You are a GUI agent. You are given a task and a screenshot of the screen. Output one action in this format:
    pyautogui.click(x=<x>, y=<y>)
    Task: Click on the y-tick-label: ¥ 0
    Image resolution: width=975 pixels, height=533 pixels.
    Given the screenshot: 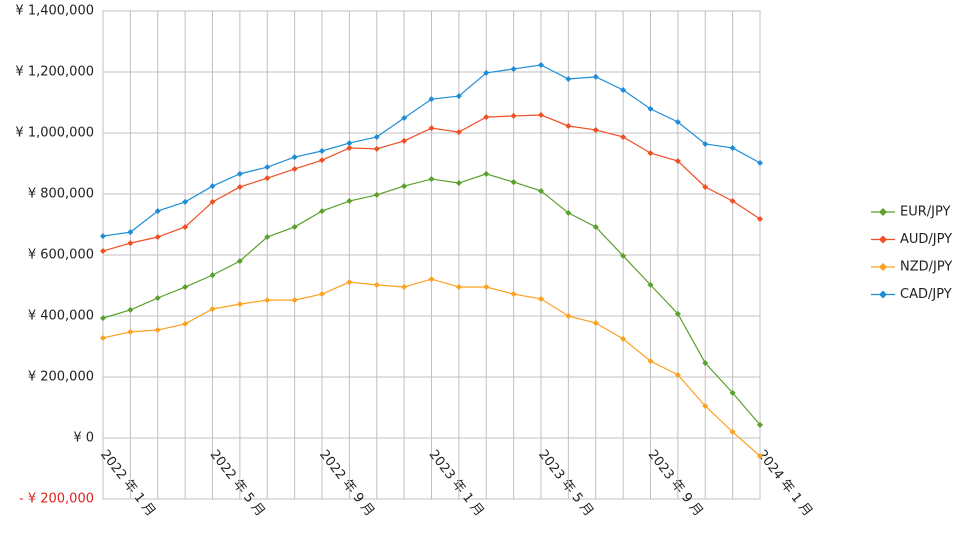 What is the action you would take?
    pyautogui.click(x=83, y=438)
    